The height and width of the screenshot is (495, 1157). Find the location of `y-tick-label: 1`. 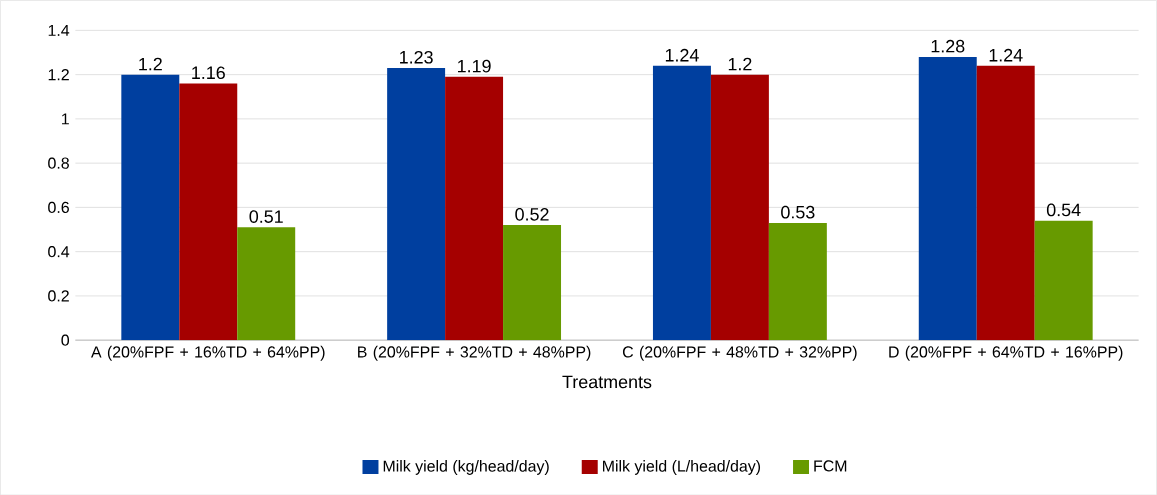

y-tick-label: 1 is located at coordinates (65, 119).